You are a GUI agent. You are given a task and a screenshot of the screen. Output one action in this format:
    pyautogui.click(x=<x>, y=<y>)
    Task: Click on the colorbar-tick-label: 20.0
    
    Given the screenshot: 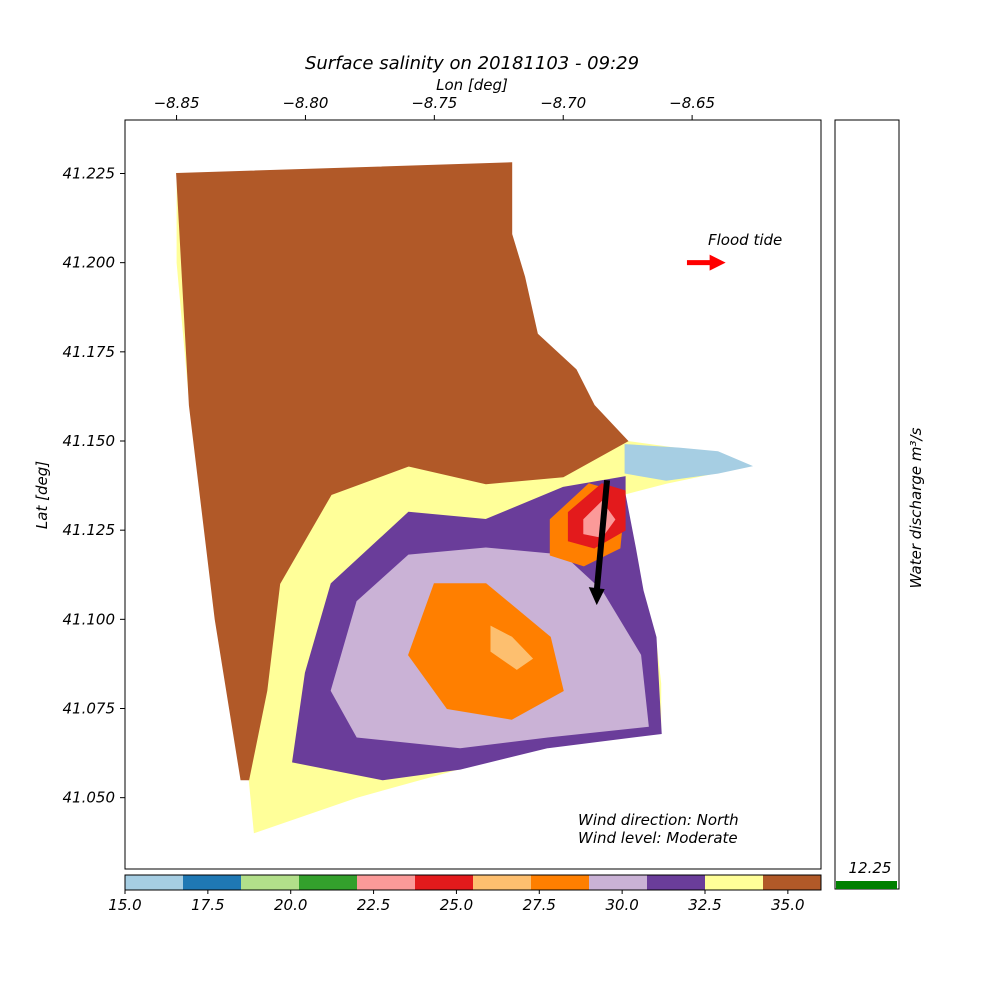 What is the action you would take?
    pyautogui.click(x=290, y=905)
    